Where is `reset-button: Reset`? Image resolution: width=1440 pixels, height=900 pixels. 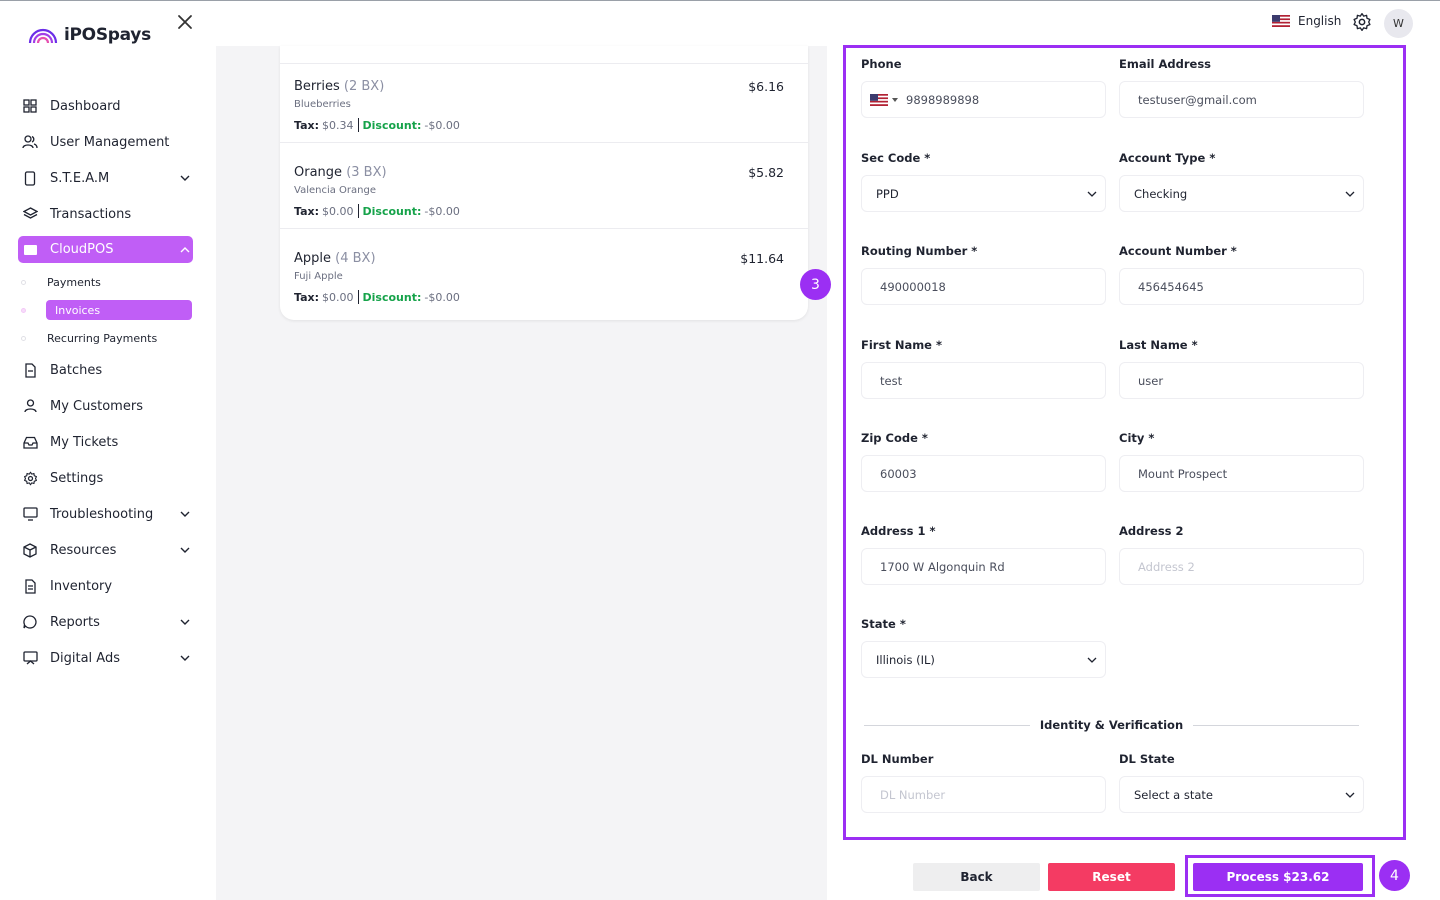 reset-button: Reset is located at coordinates (1111, 877).